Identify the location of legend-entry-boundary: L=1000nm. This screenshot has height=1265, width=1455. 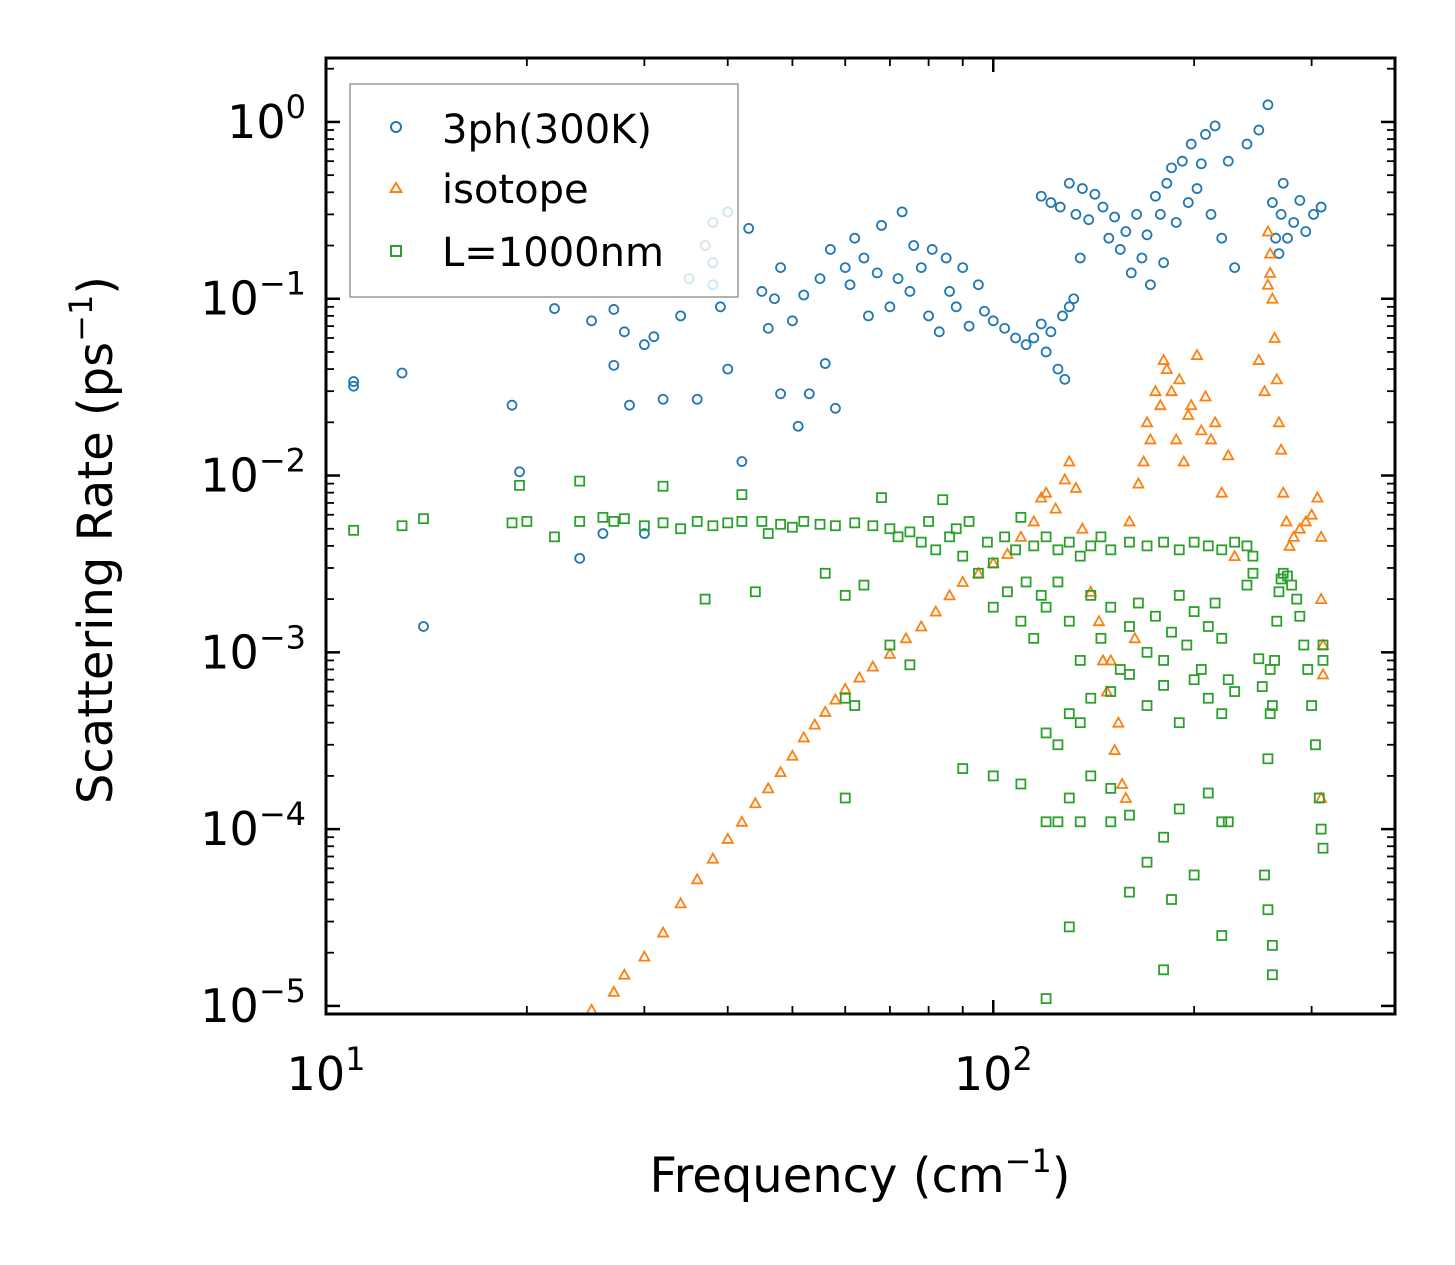
(527, 253).